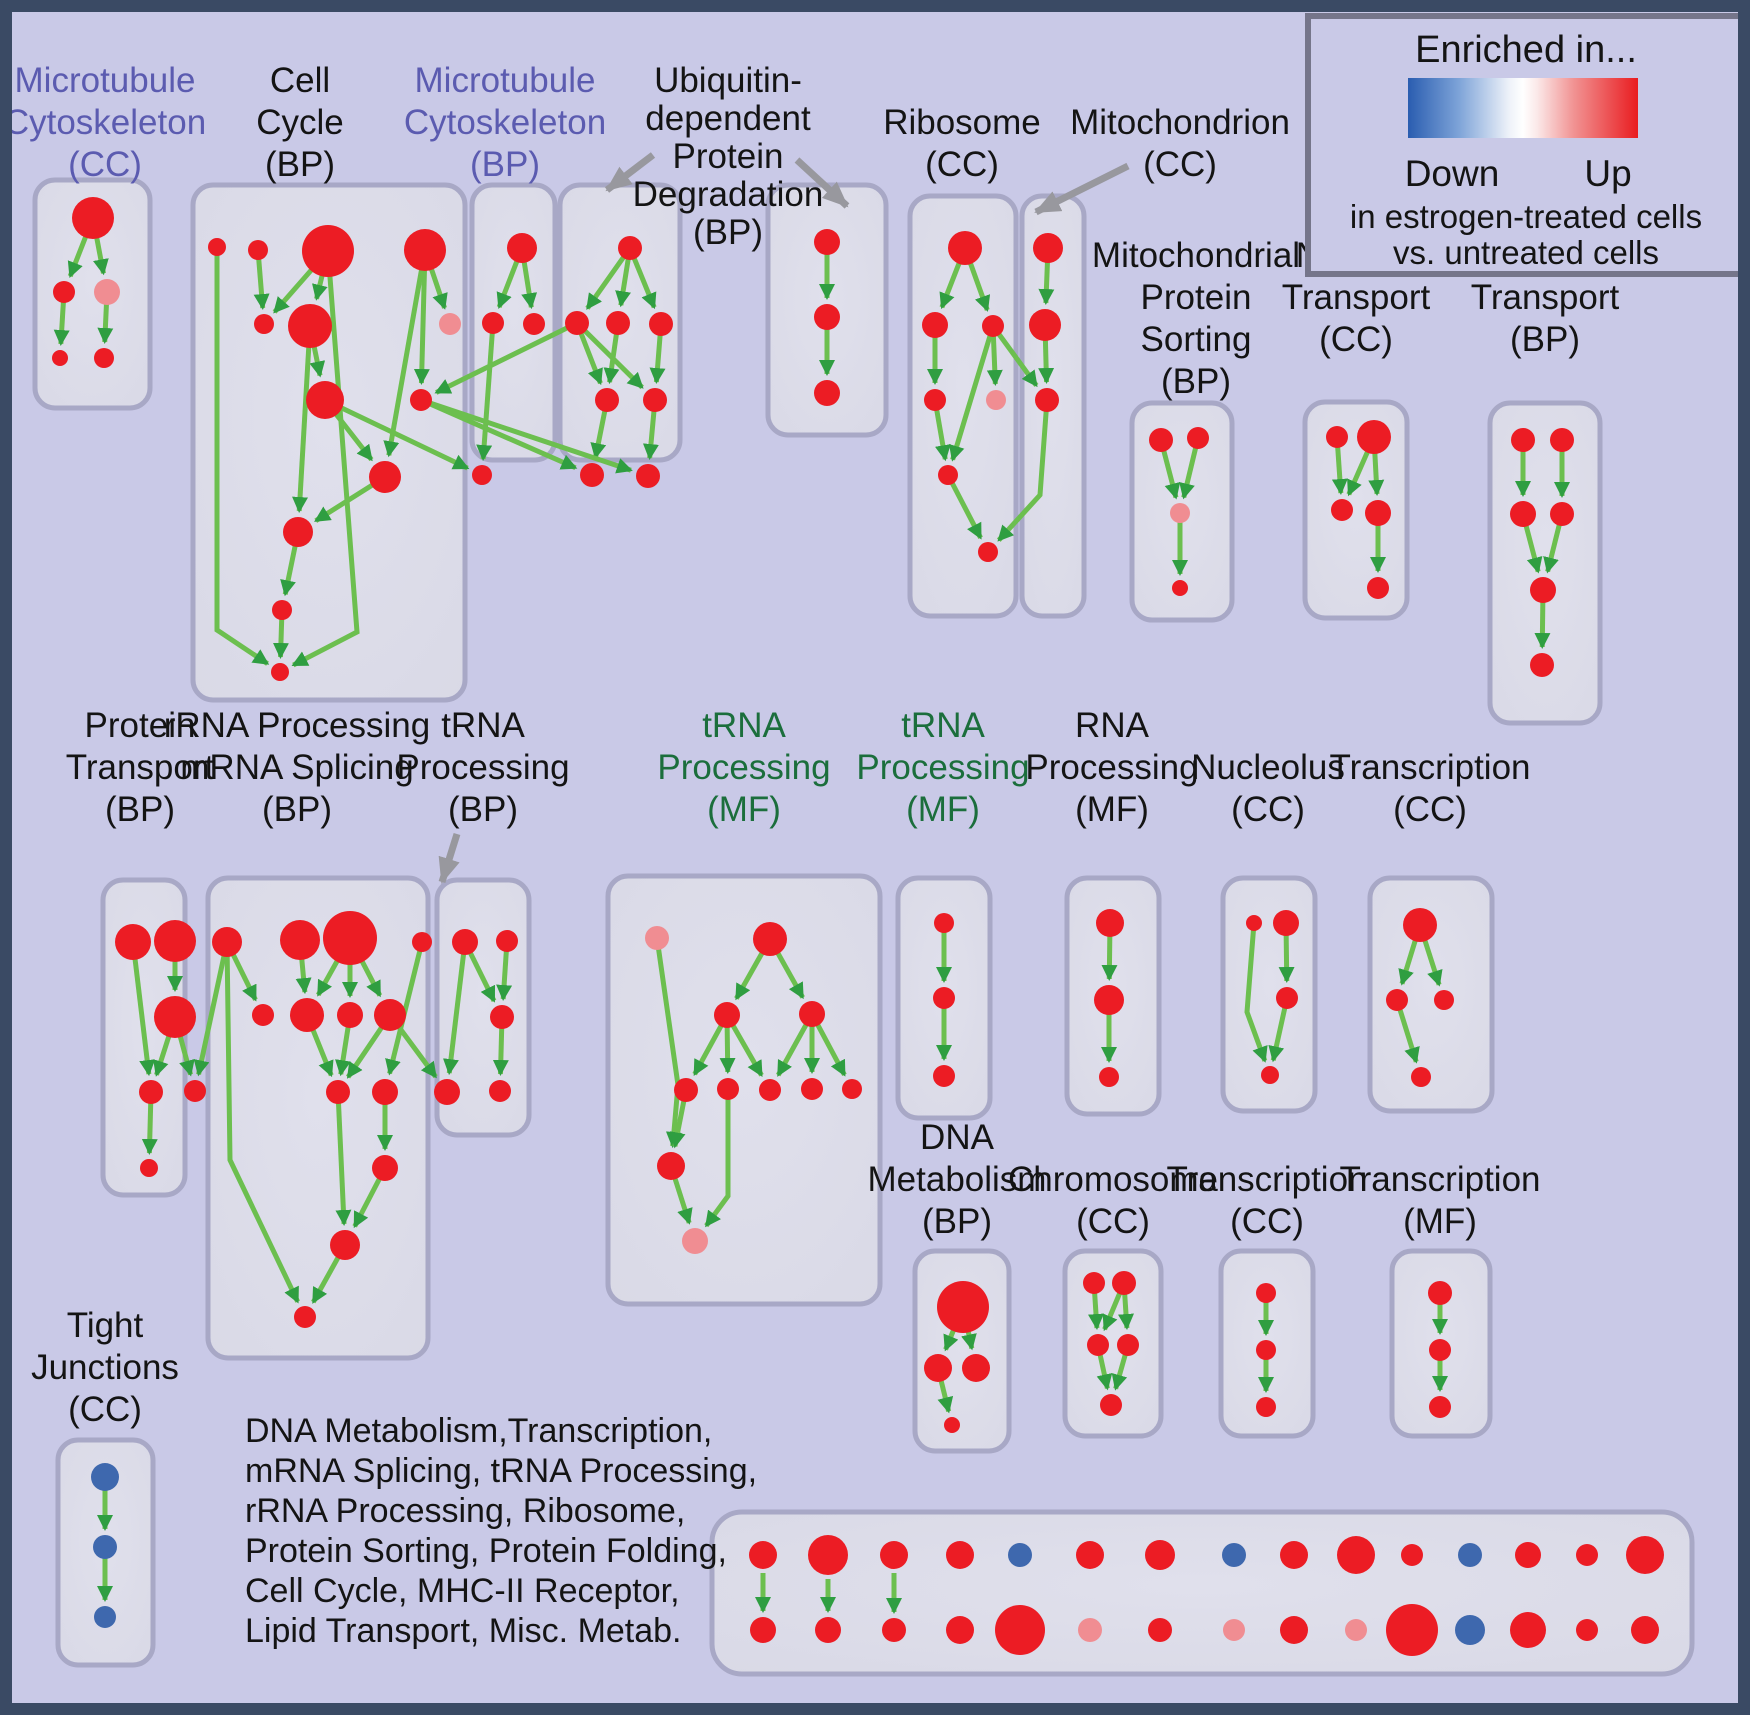  Describe the element at coordinates (577, 323) in the screenshot. I see `node-upd1-M1` at that location.